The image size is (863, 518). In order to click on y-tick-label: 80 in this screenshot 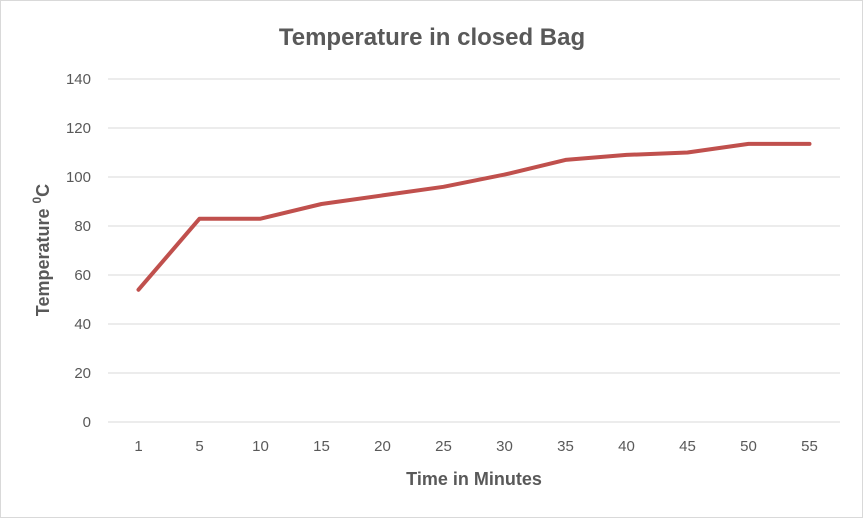, I will do `click(82, 226)`.